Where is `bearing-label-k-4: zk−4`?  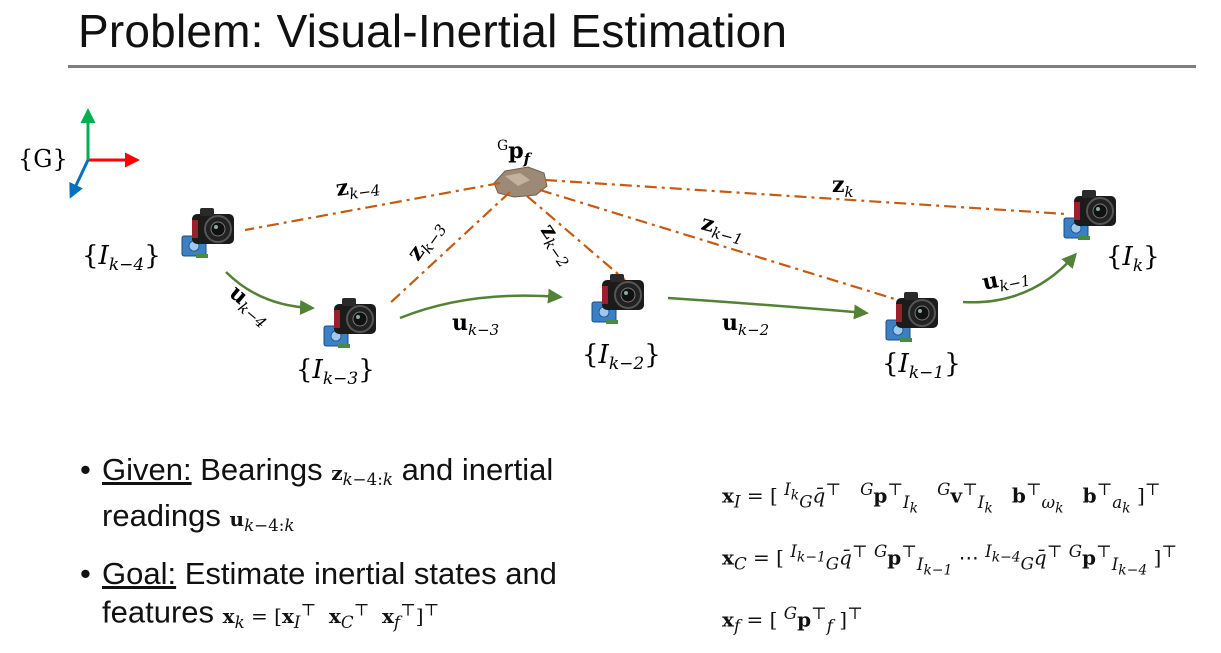
bearing-label-k-4: zk−4 is located at coordinates (357, 187).